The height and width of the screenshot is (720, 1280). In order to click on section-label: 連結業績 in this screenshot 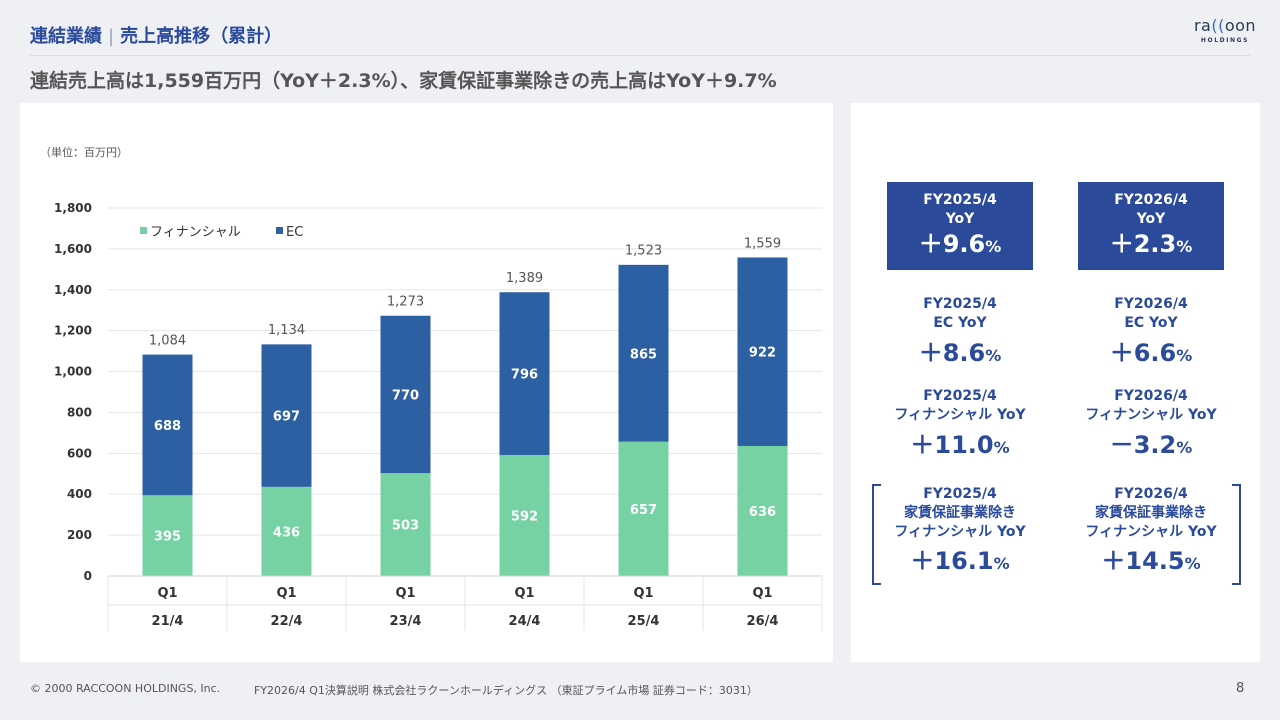, I will do `click(66, 36)`.